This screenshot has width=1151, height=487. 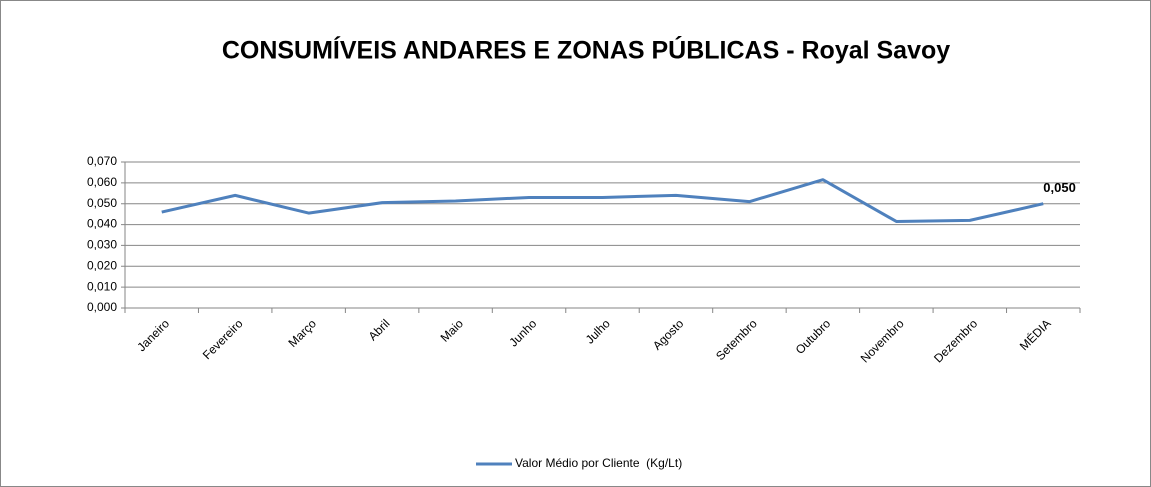 I want to click on data-label: 0,050, so click(x=1059, y=187).